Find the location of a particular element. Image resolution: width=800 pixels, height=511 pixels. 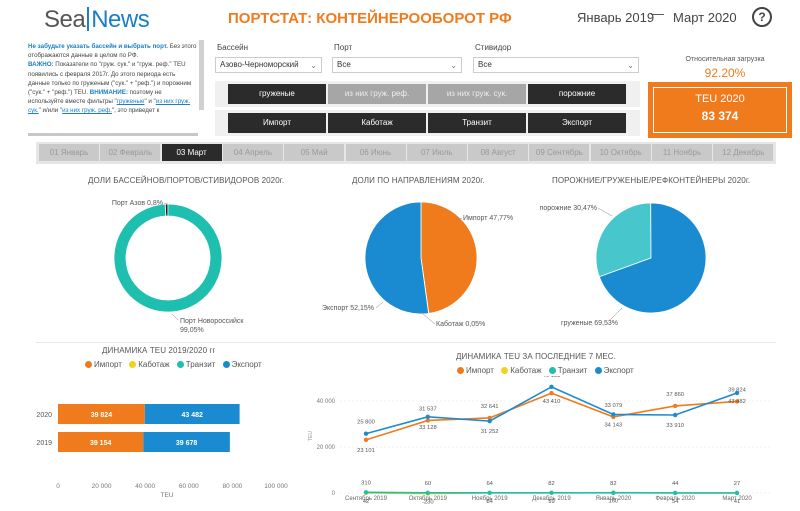

line-point-Импорт-5 is located at coordinates (675, 406).